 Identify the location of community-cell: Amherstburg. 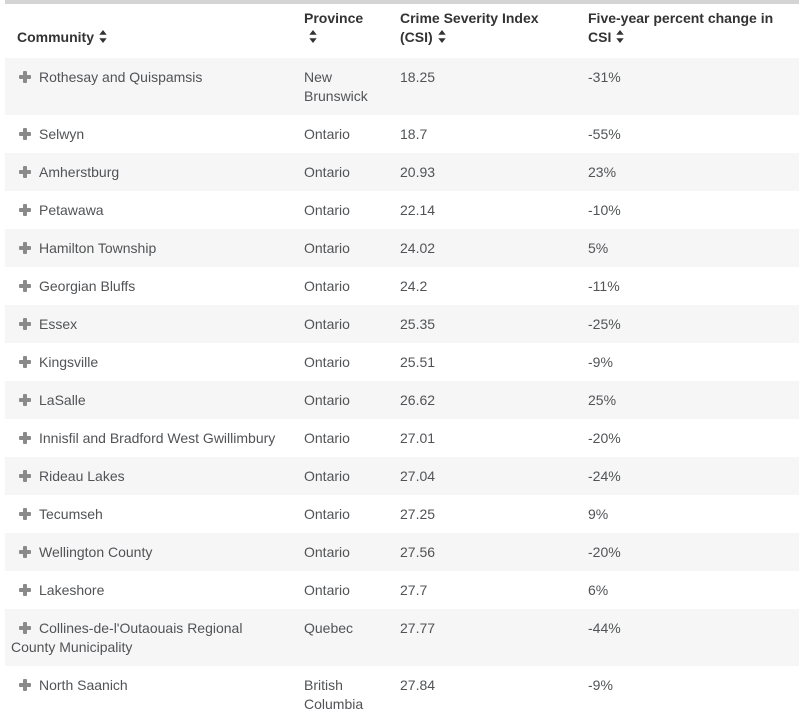
(148, 172).